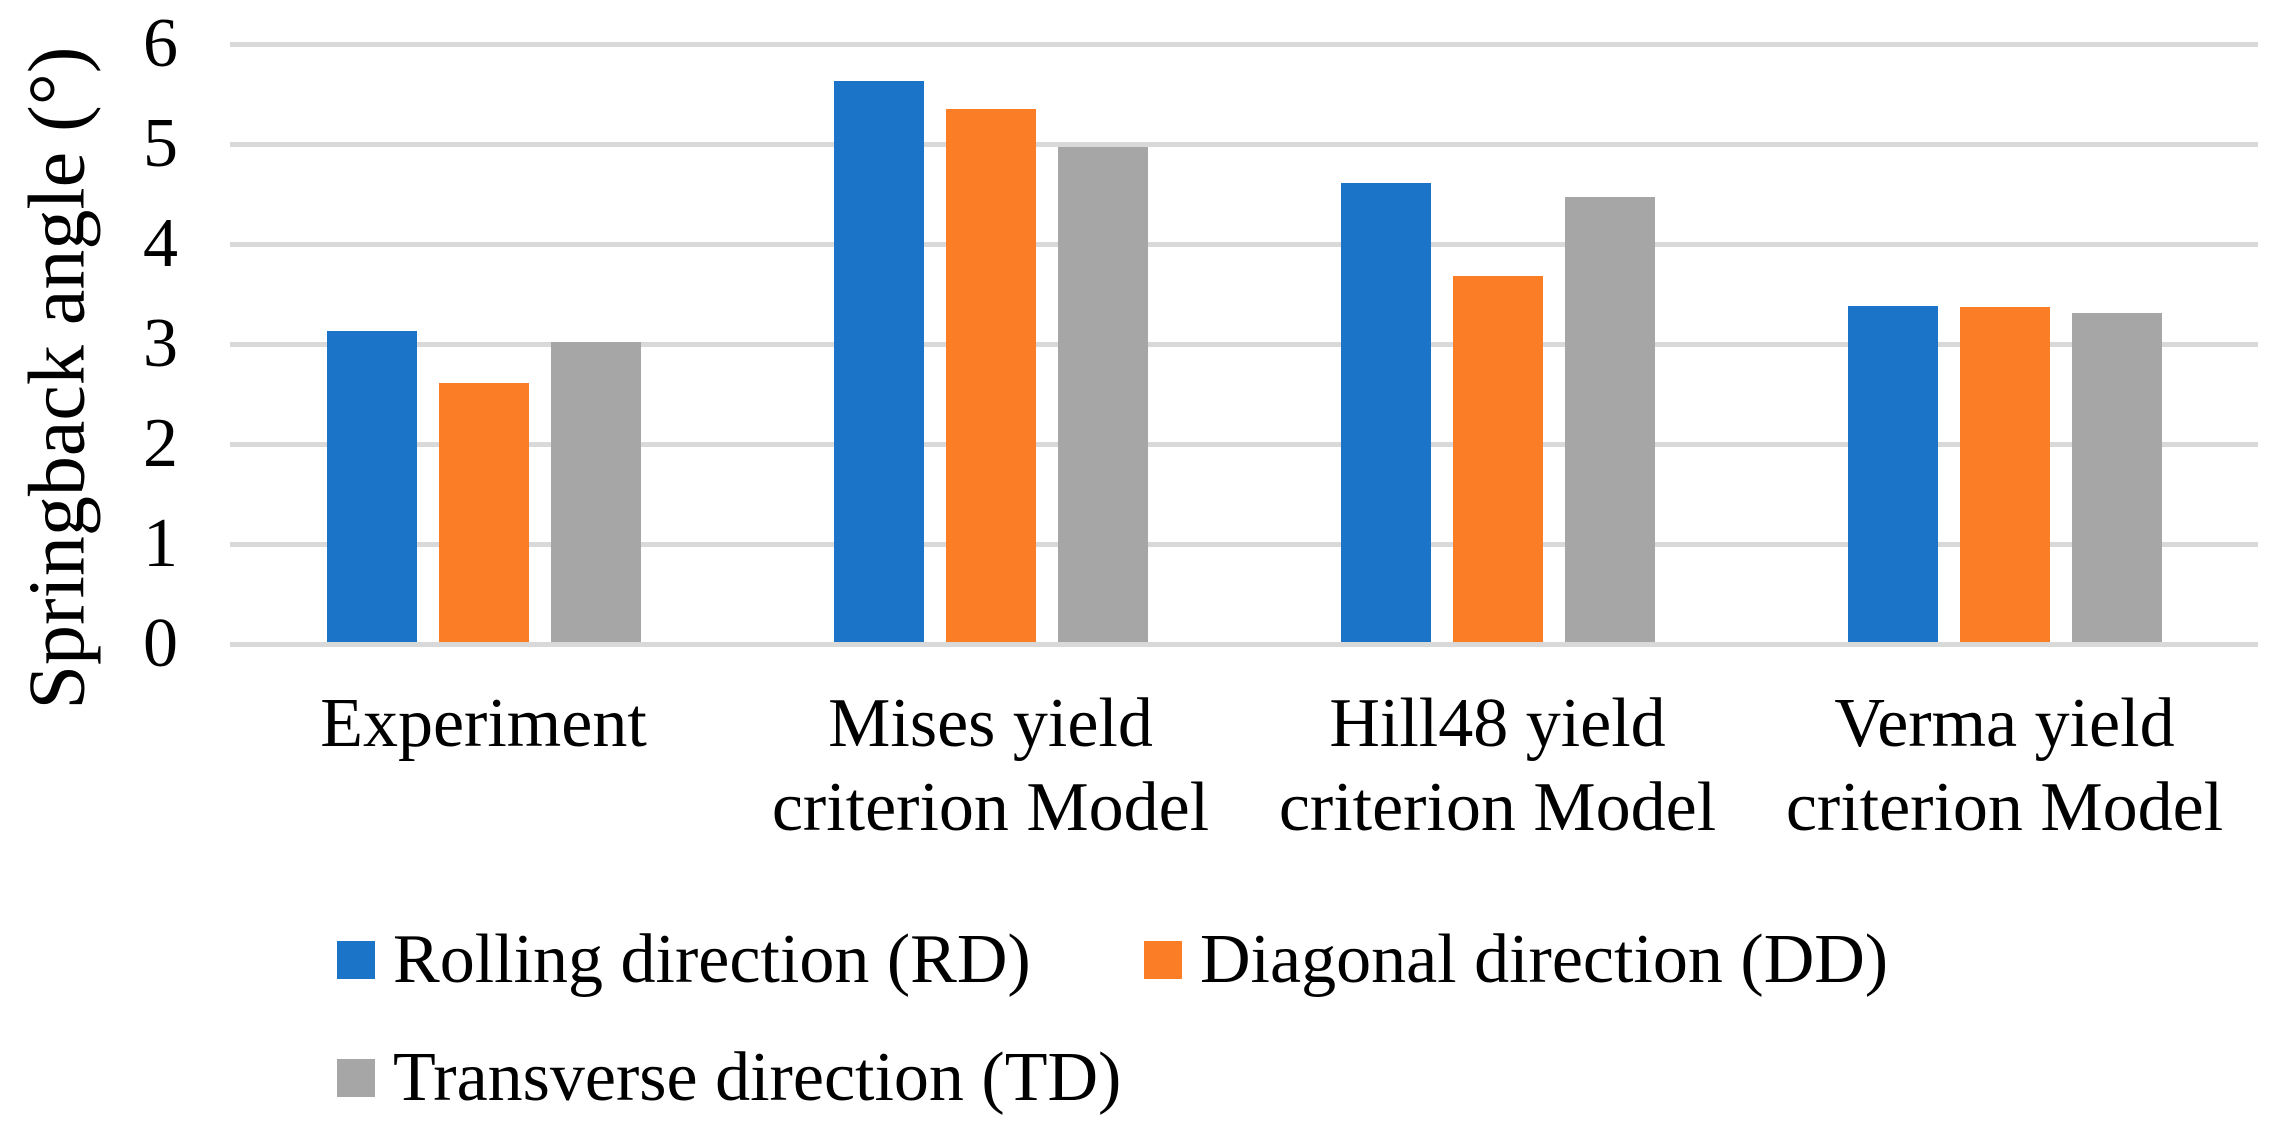  I want to click on y-tick-label-2: 2, so click(160, 443).